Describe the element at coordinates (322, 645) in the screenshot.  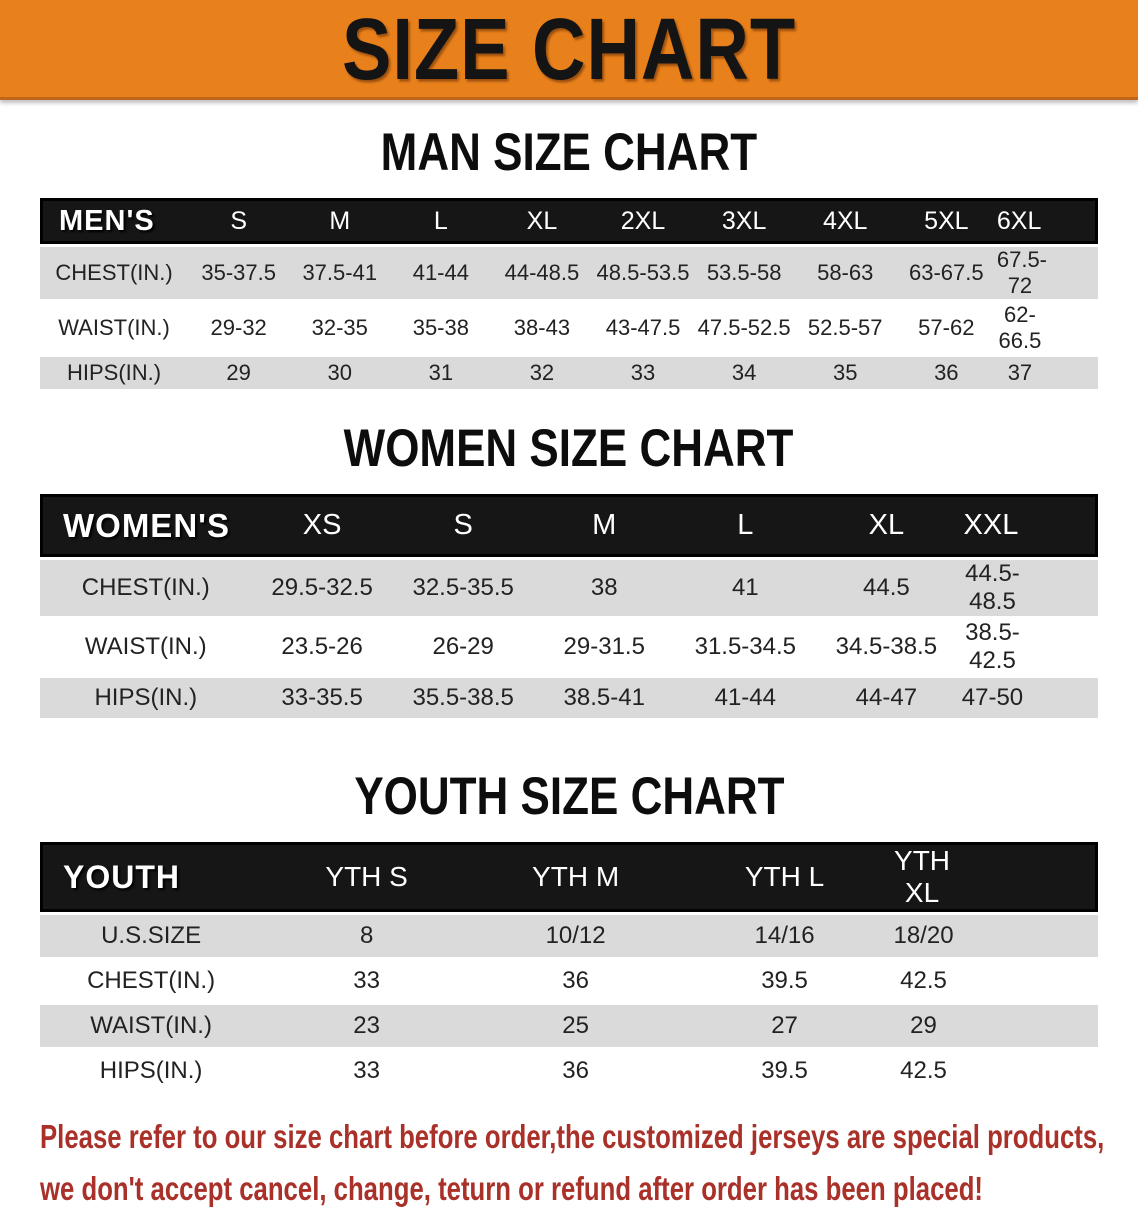
I see `value-cell: 23.5-26` at that location.